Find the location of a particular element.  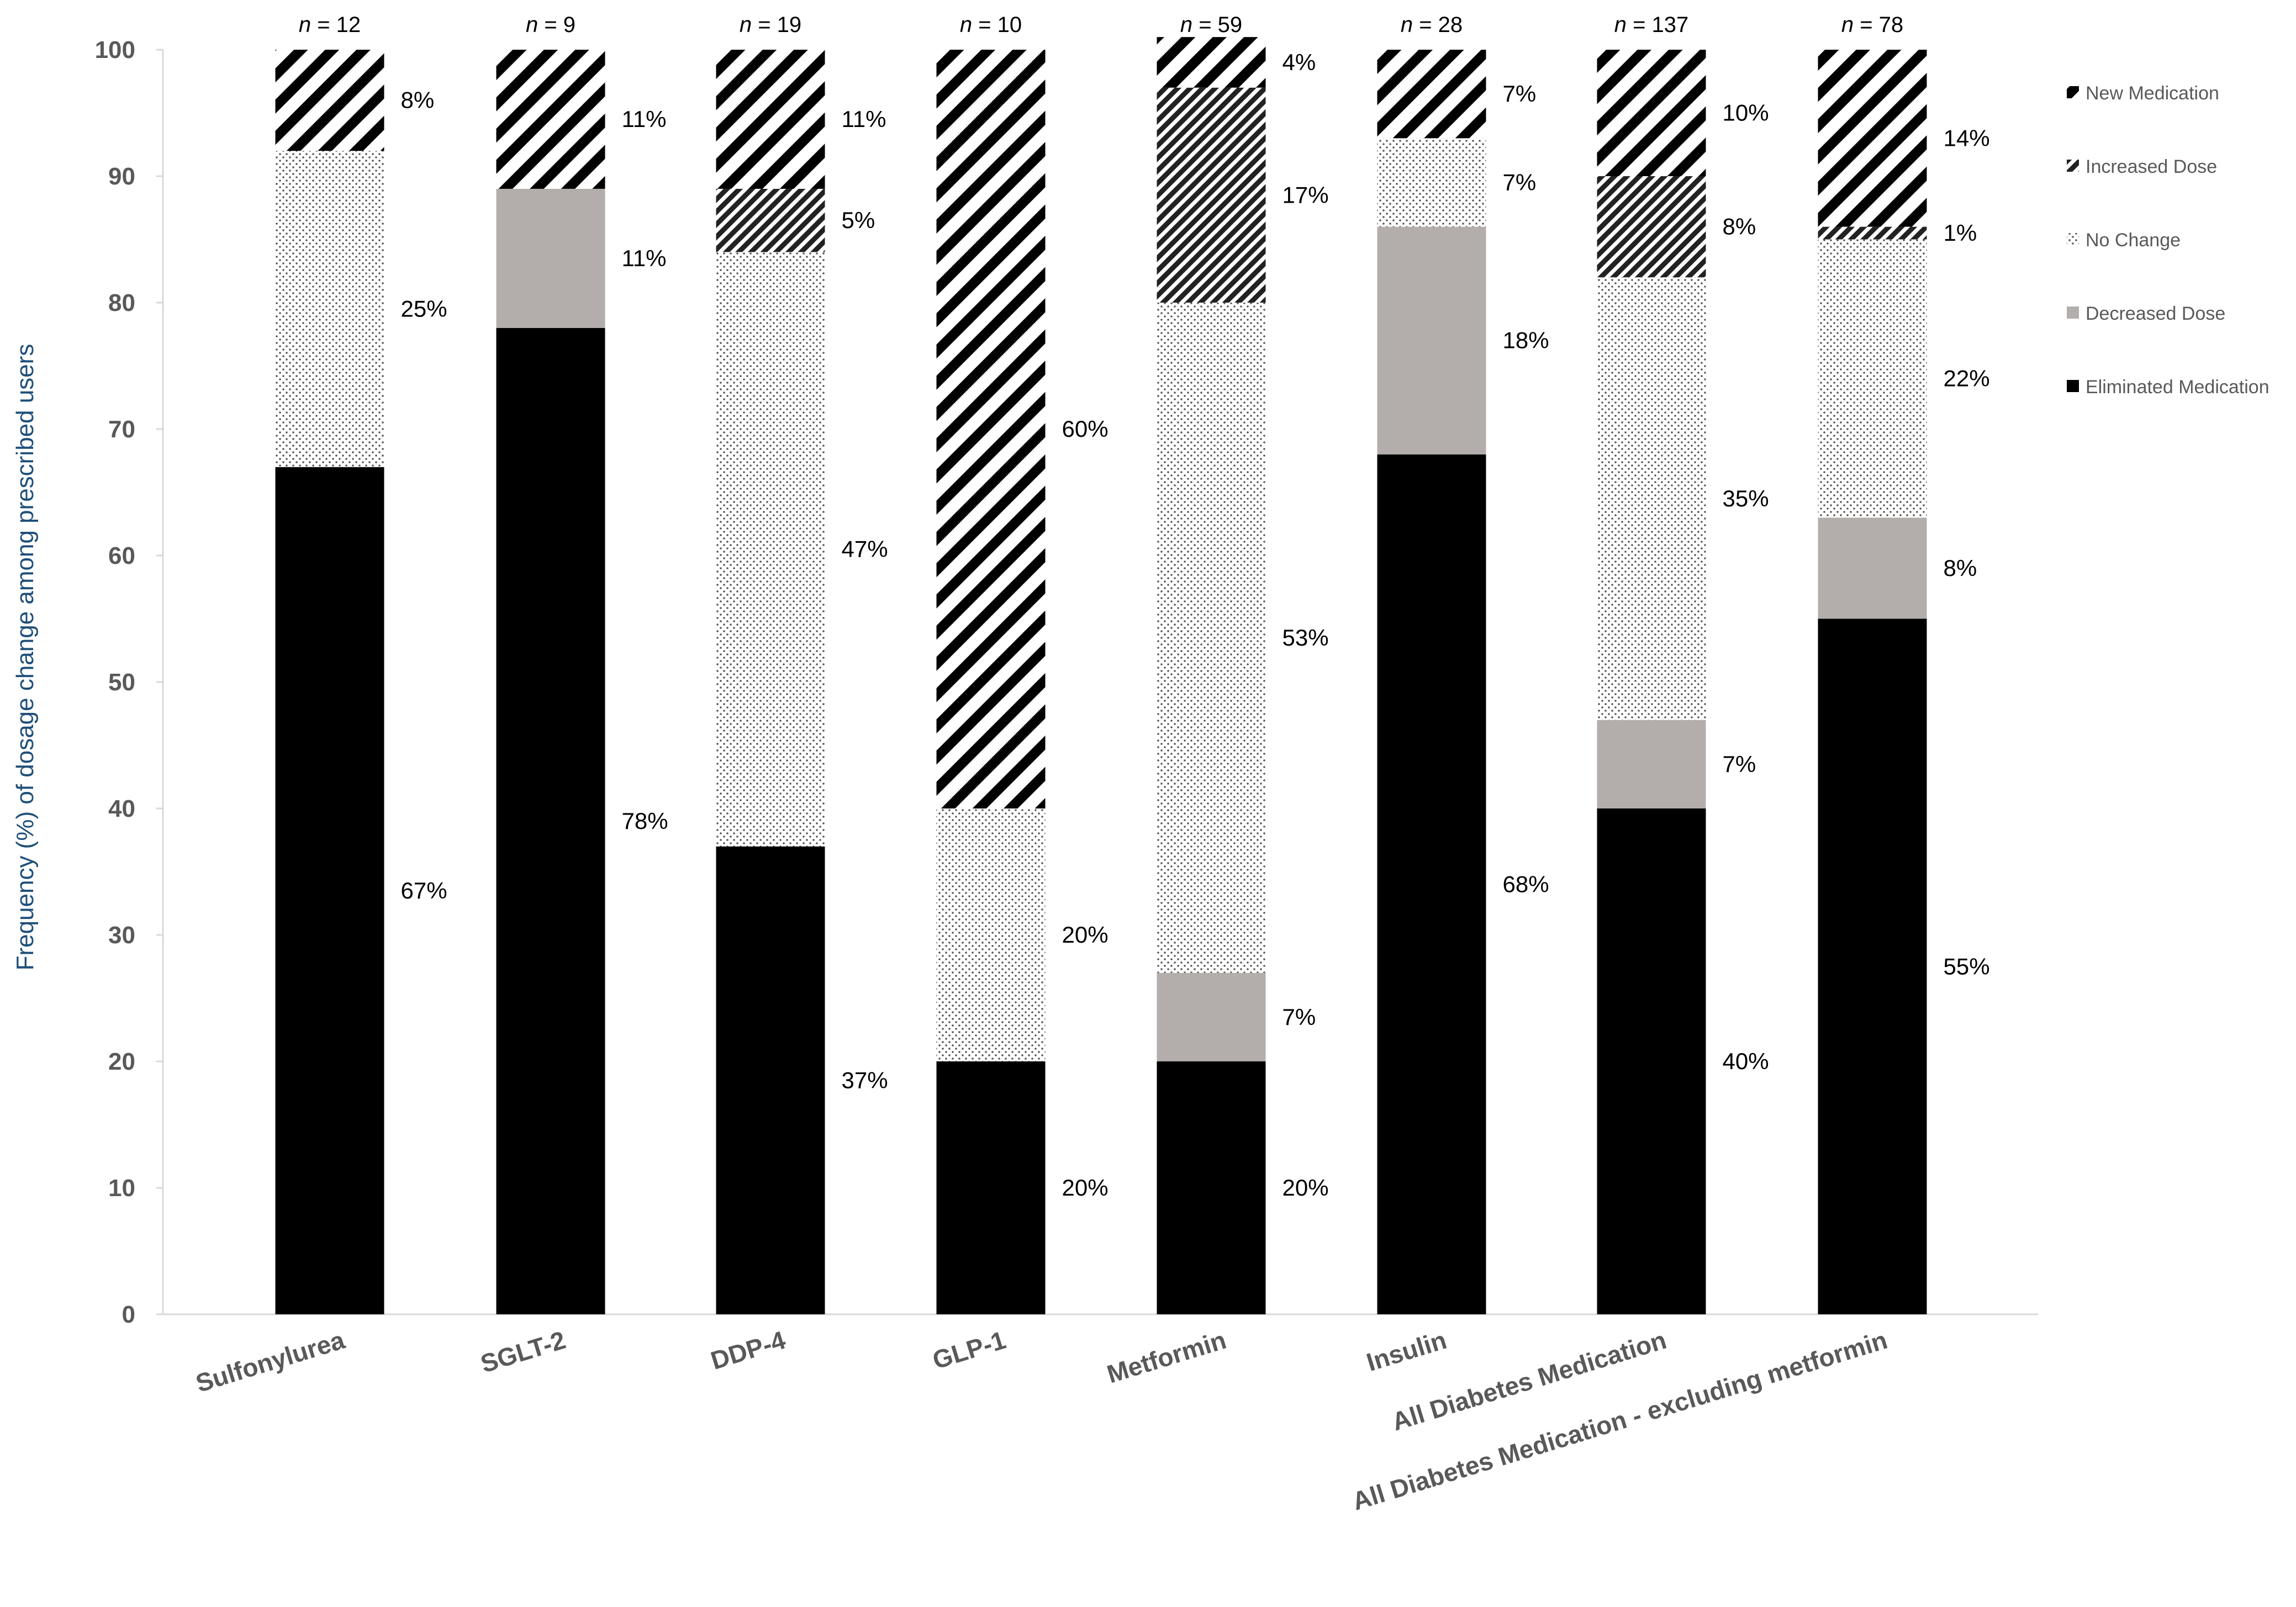

data-label-no-change-all-diabetes-medication: 35% is located at coordinates (1746, 498).